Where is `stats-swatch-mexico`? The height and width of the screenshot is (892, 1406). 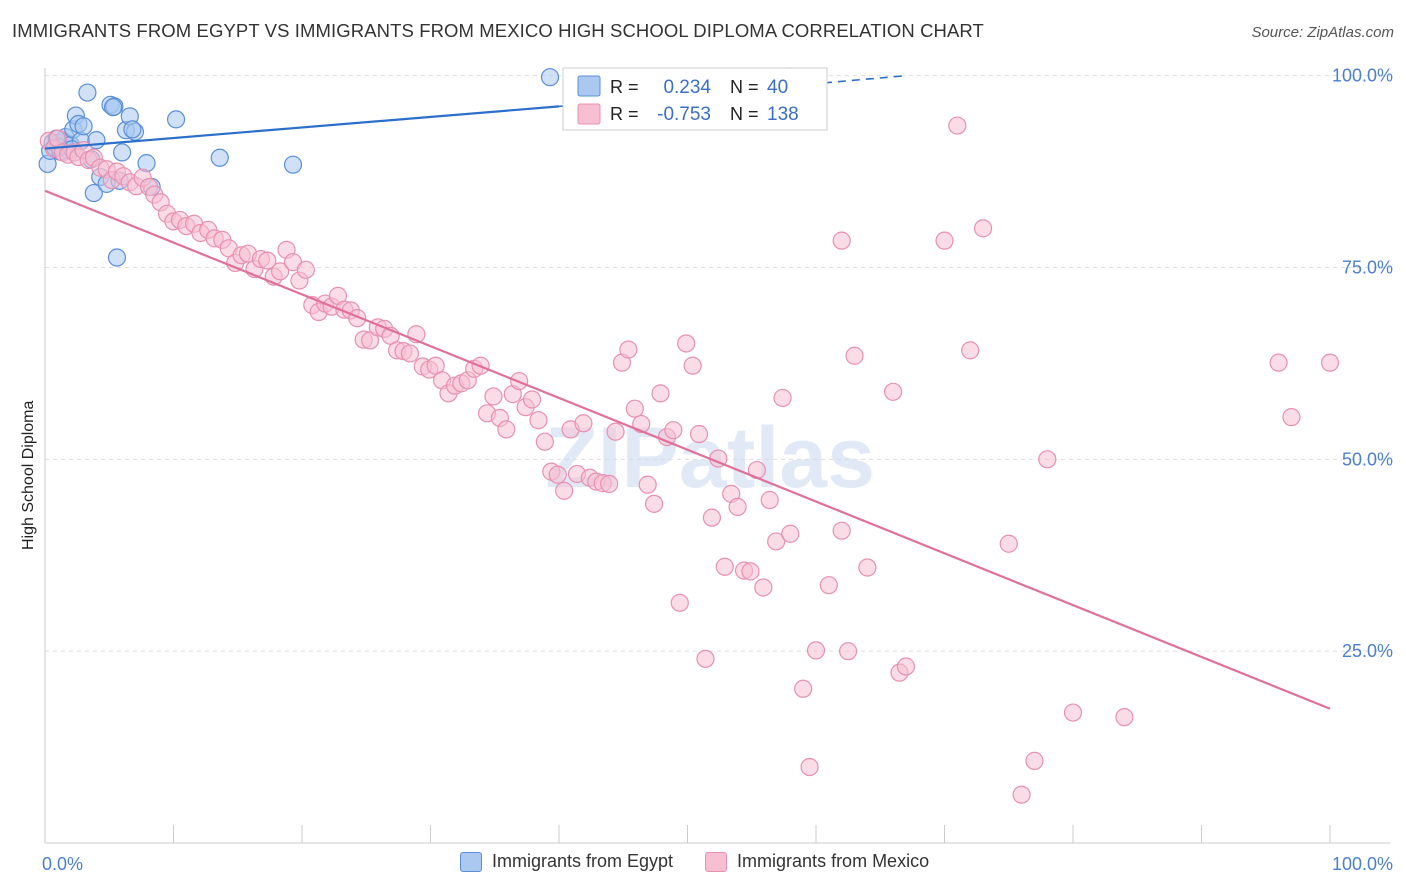 stats-swatch-mexico is located at coordinates (589, 114).